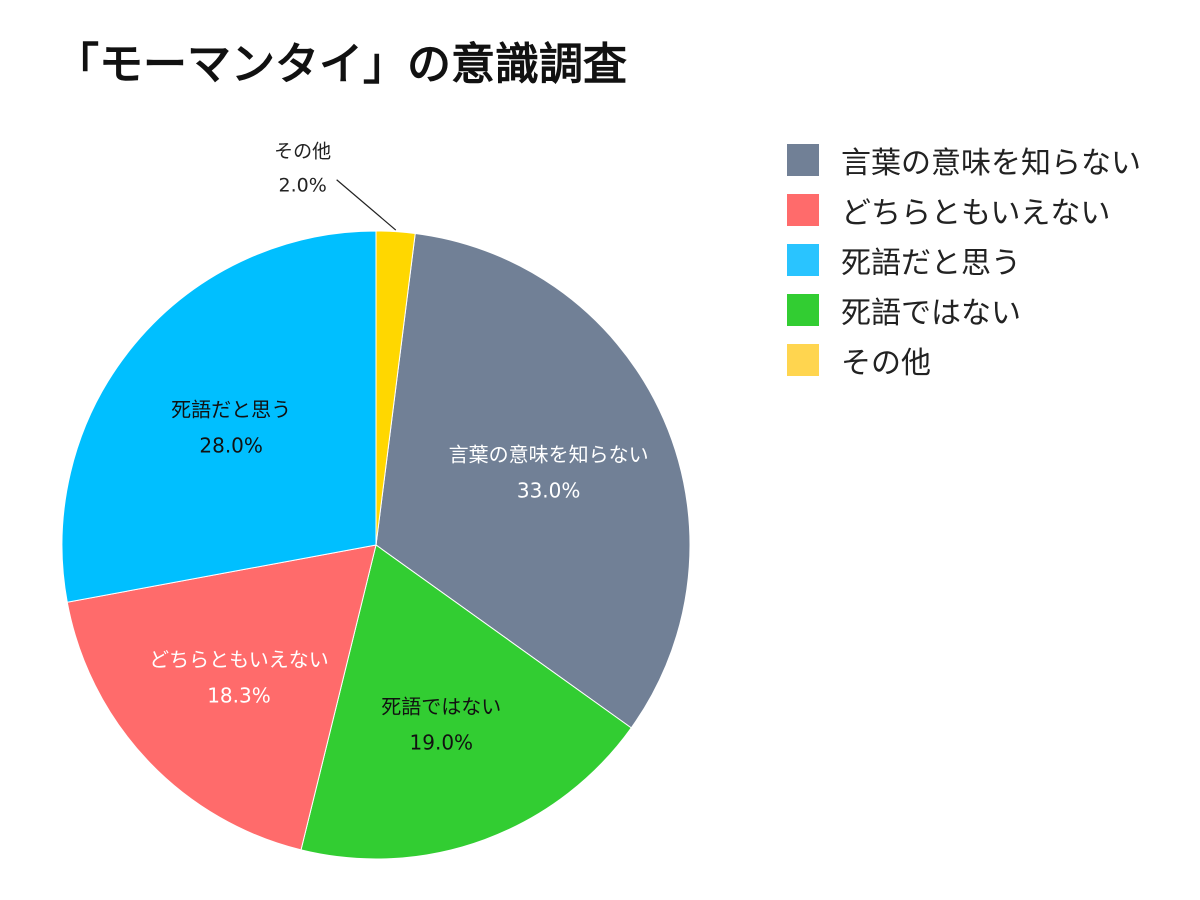 Image resolution: width=1200 pixels, height=900 pixels. What do you see at coordinates (991, 163) in the screenshot?
I see `legend-label: 言葉の意味を知らない` at bounding box center [991, 163].